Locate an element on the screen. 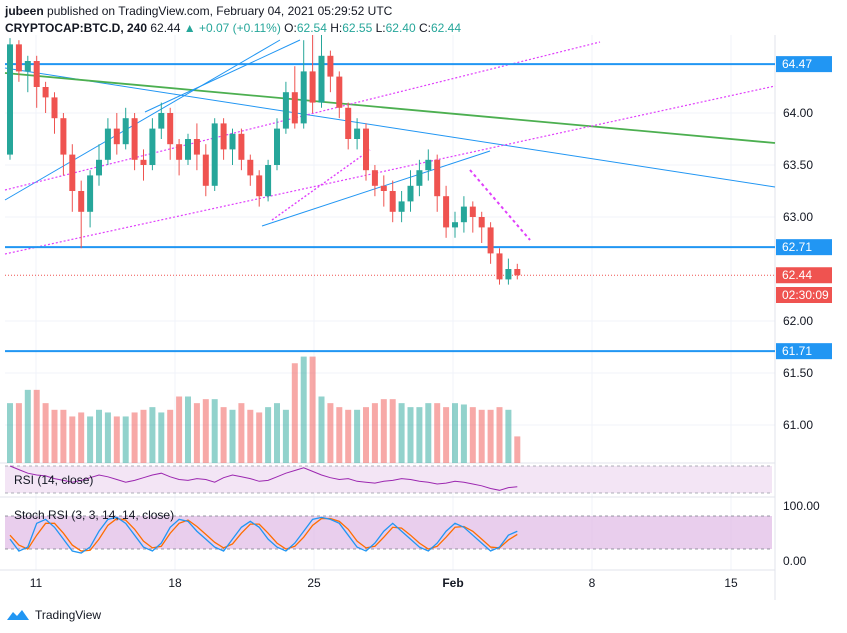 The image size is (847, 633). price-label-level: 64.47 is located at coordinates (804, 64).